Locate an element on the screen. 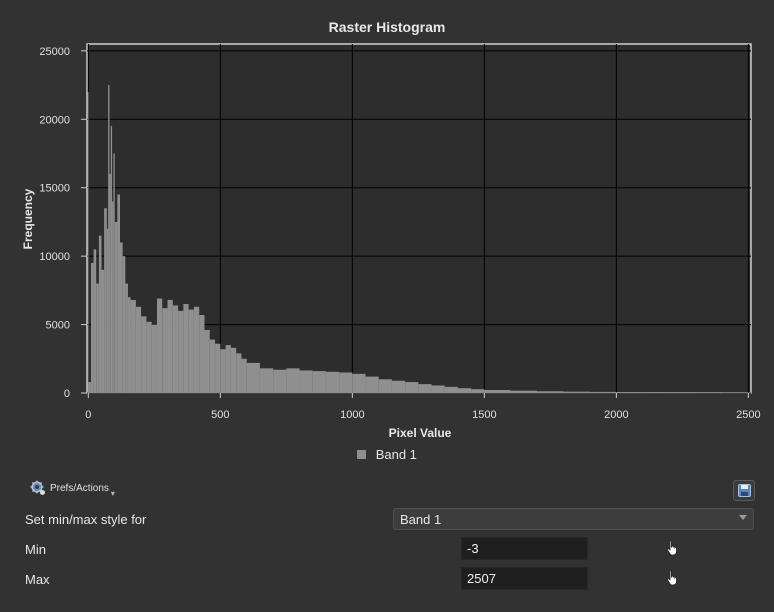 Image resolution: width=774 pixels, height=612 pixels. band-select: Band 1 is located at coordinates (573, 519).